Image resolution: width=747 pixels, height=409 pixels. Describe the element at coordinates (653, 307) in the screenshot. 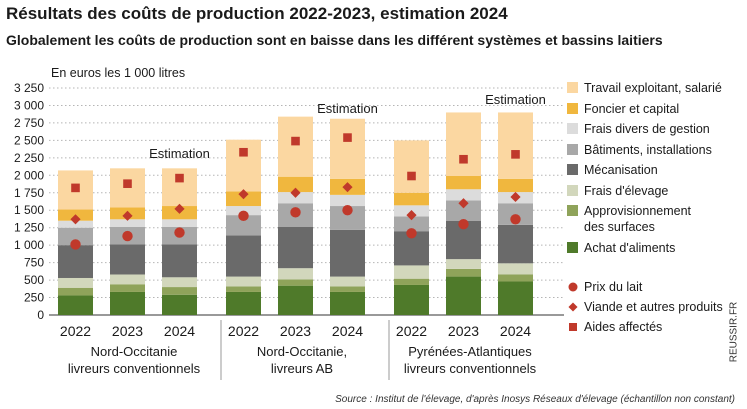

I see `legend-label: Viande et autres produits` at that location.